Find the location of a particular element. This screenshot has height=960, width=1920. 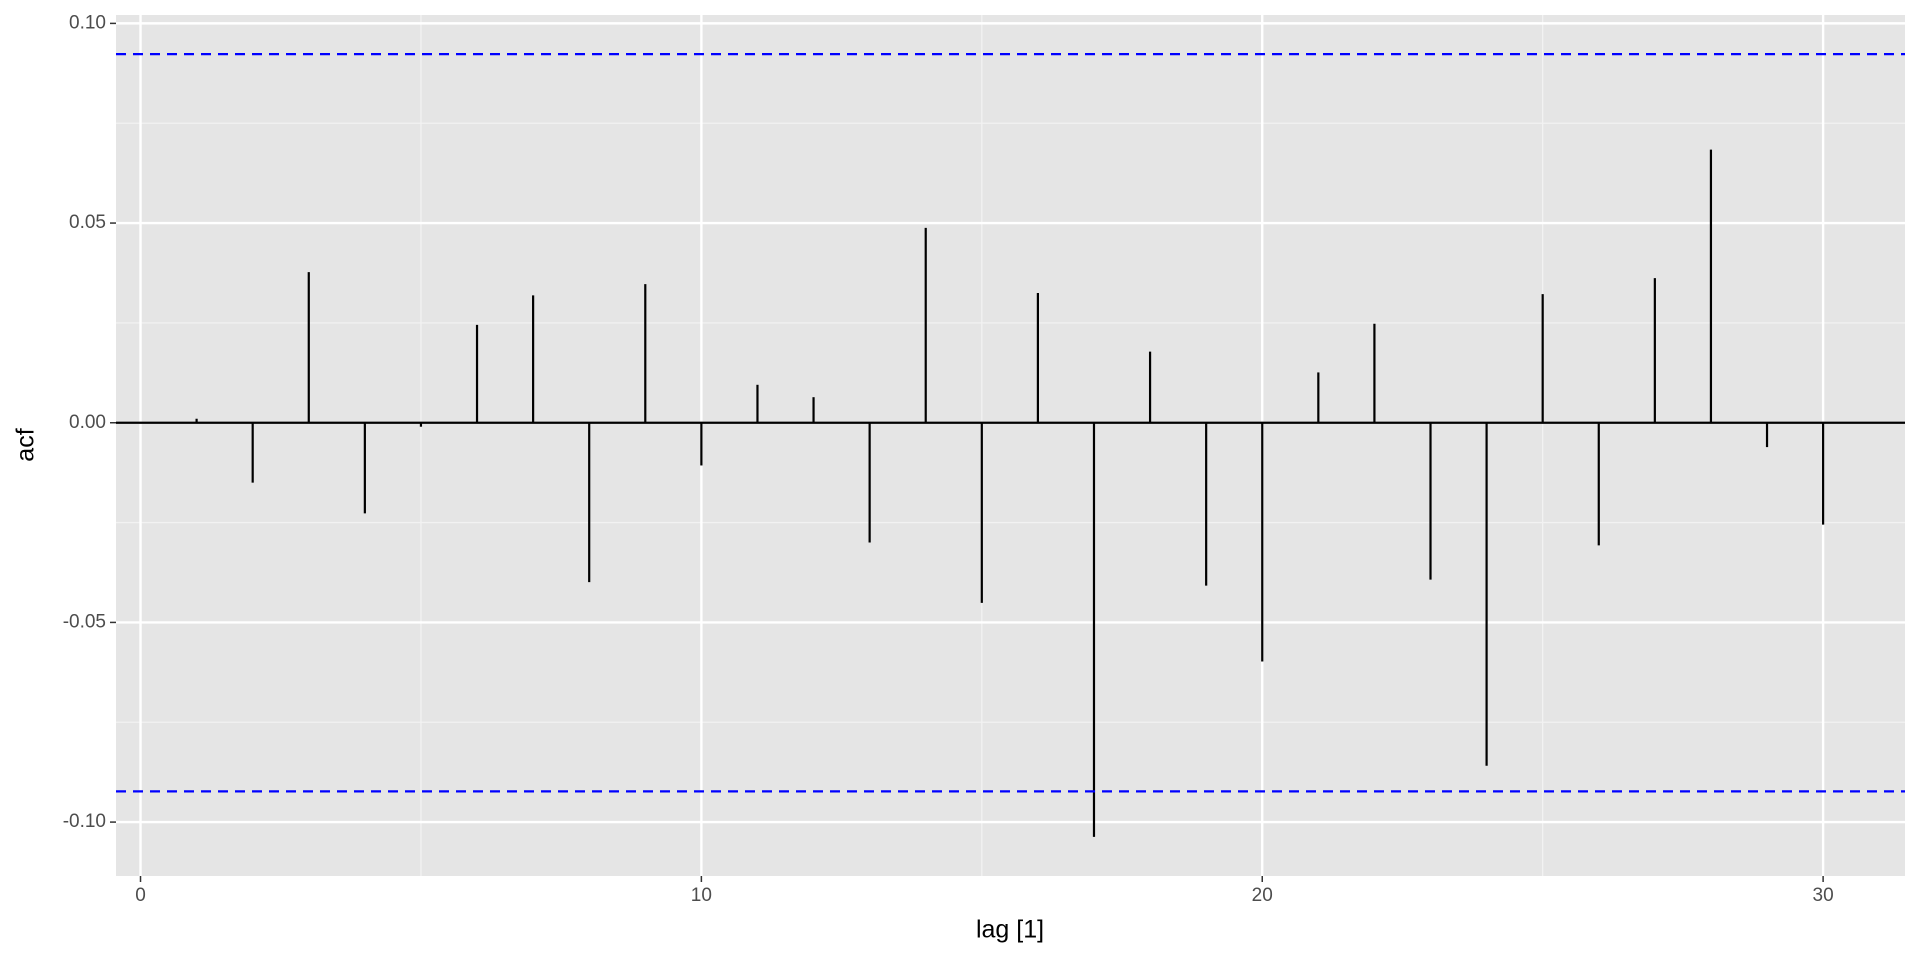

x-tick-label: 10 is located at coordinates (701, 895).